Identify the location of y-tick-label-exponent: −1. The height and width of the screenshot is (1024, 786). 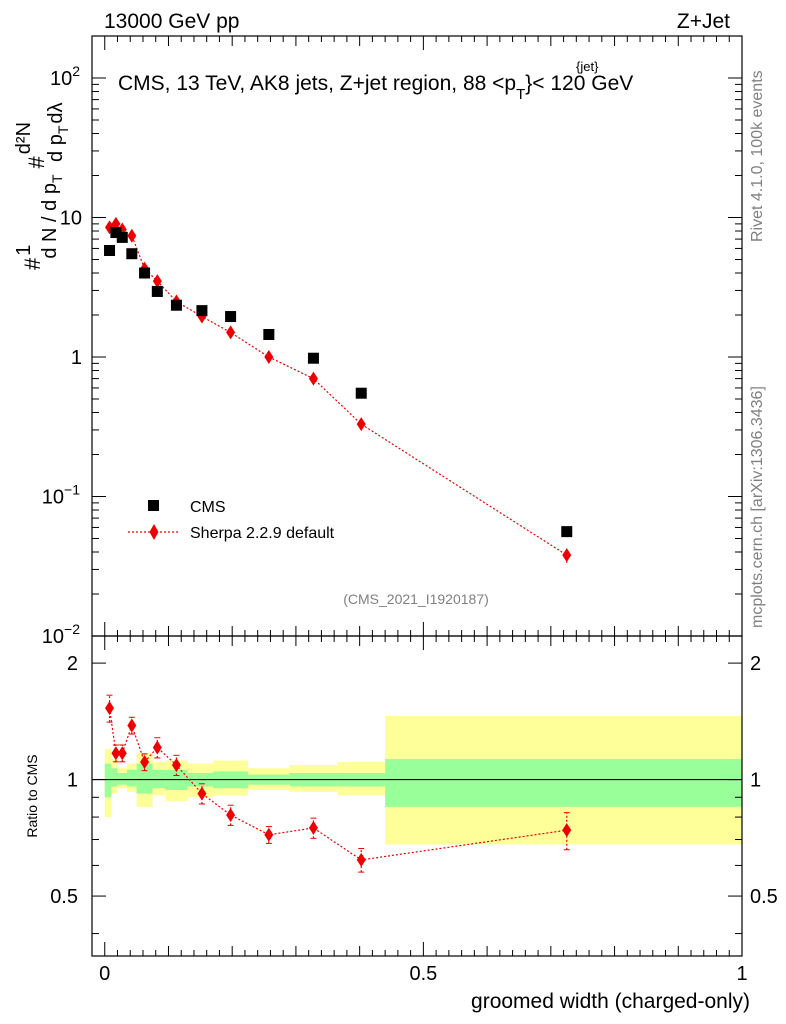
(72, 489).